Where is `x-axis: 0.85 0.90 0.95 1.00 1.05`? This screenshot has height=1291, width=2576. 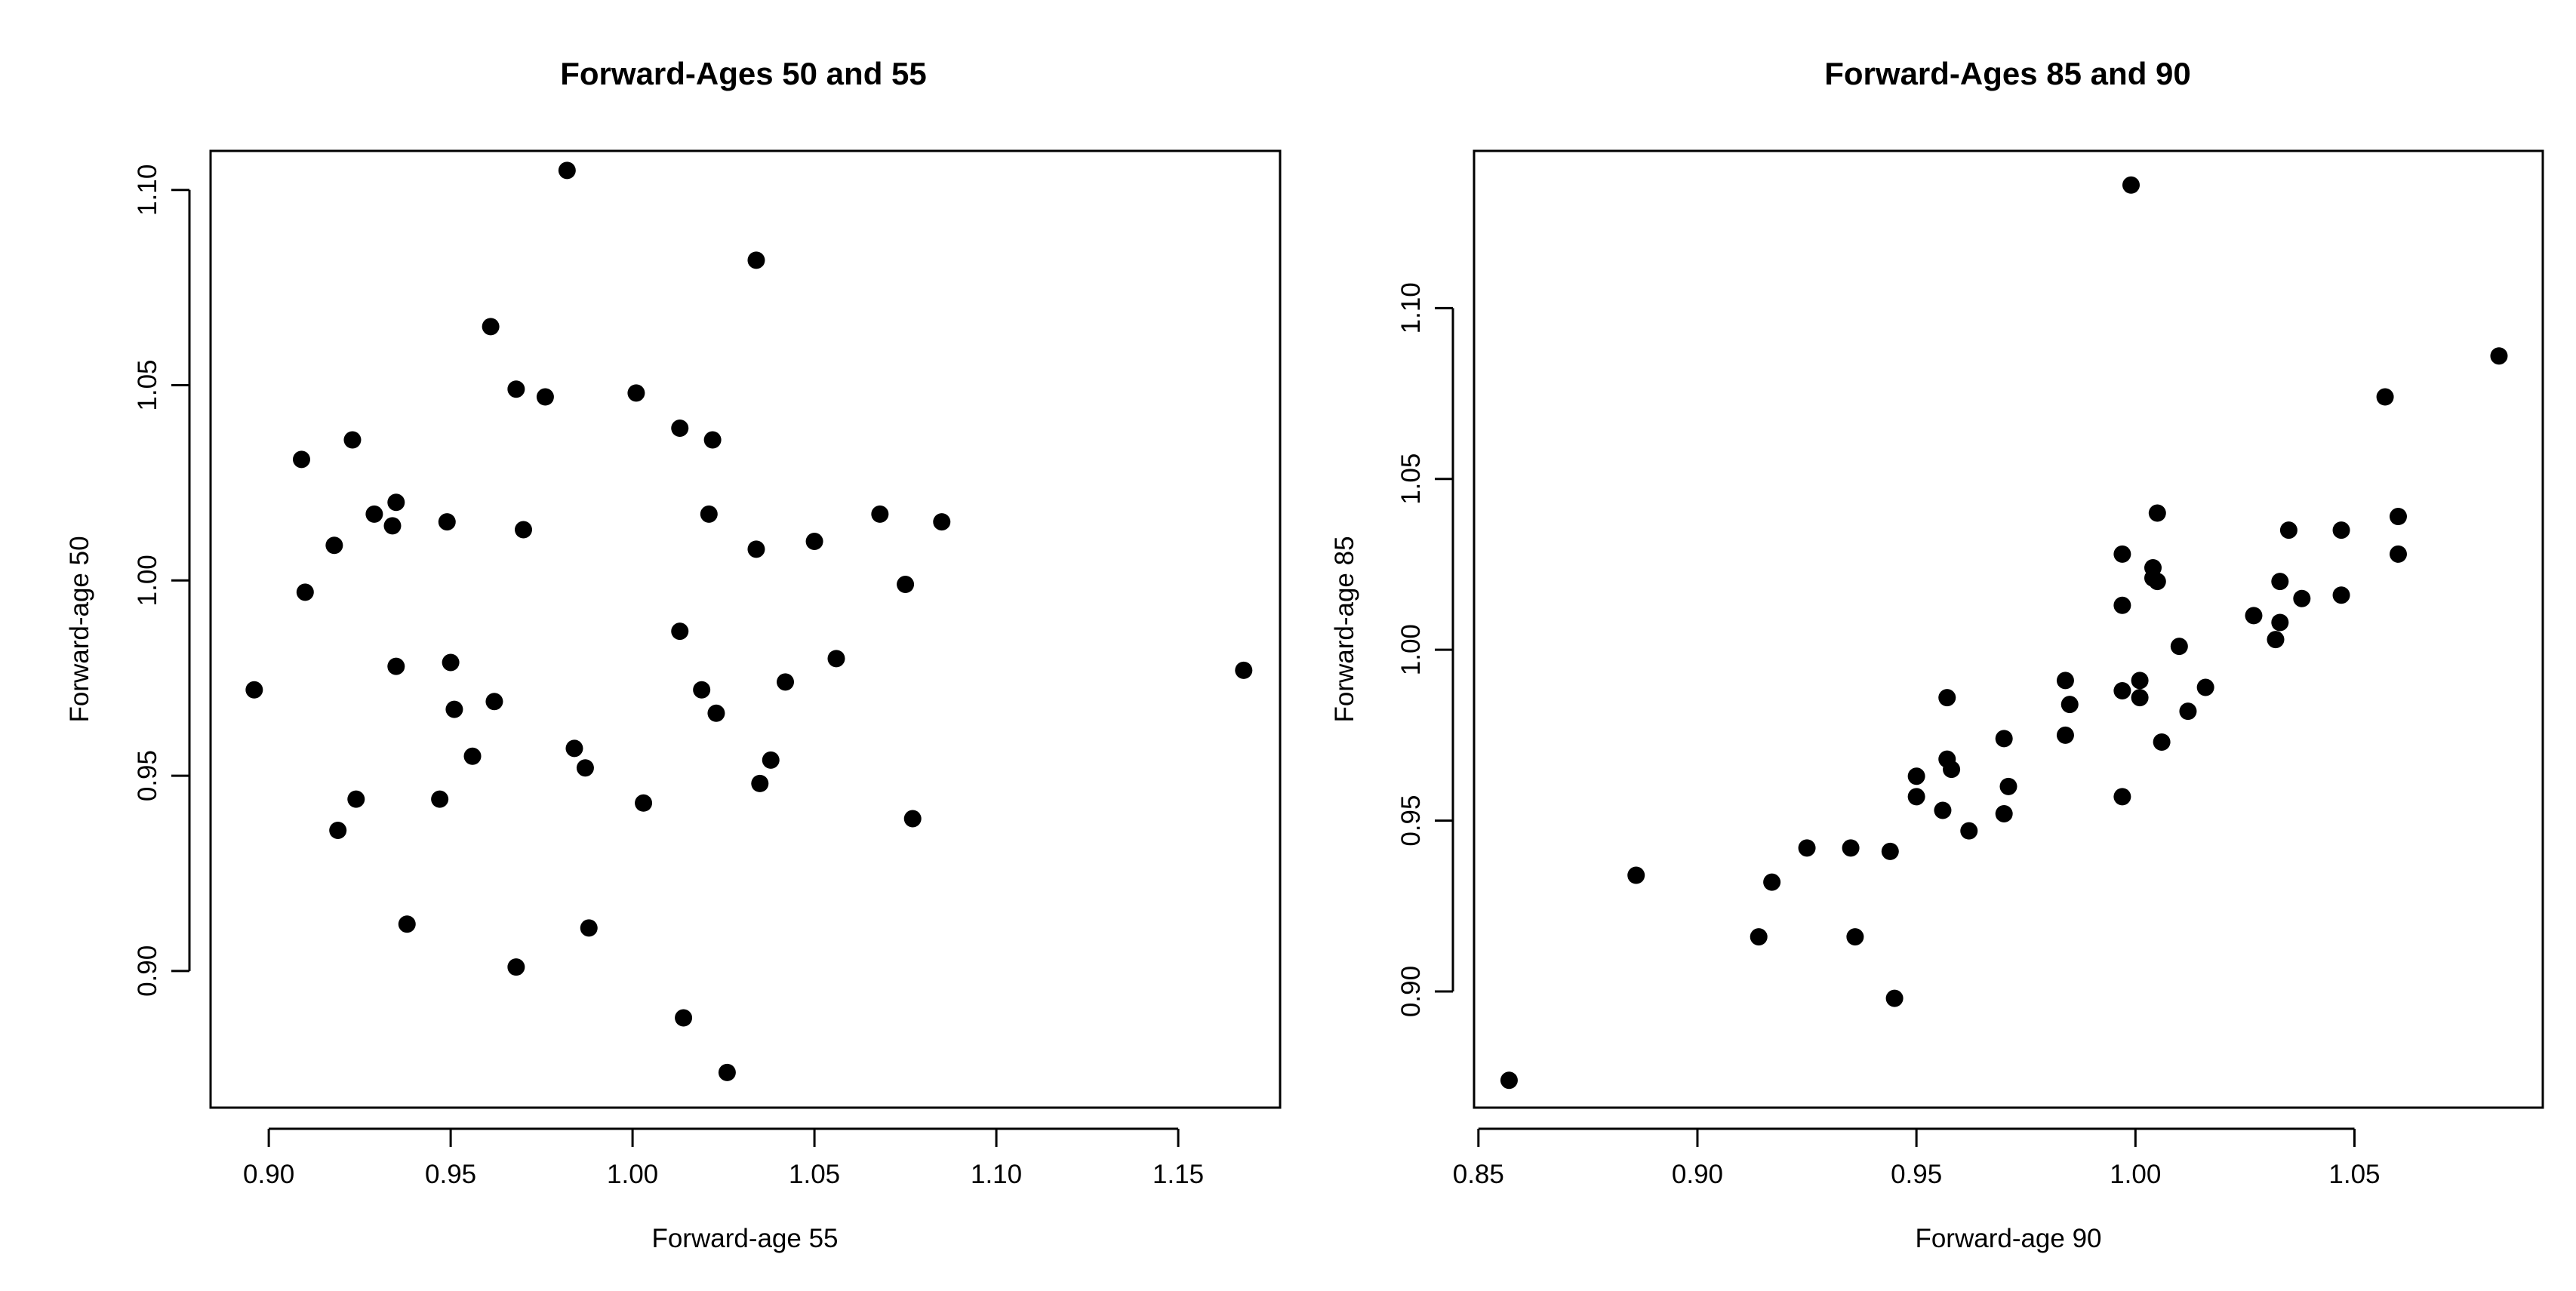
x-axis: 0.85 0.90 0.95 1.00 1.05 is located at coordinates (1917, 1158).